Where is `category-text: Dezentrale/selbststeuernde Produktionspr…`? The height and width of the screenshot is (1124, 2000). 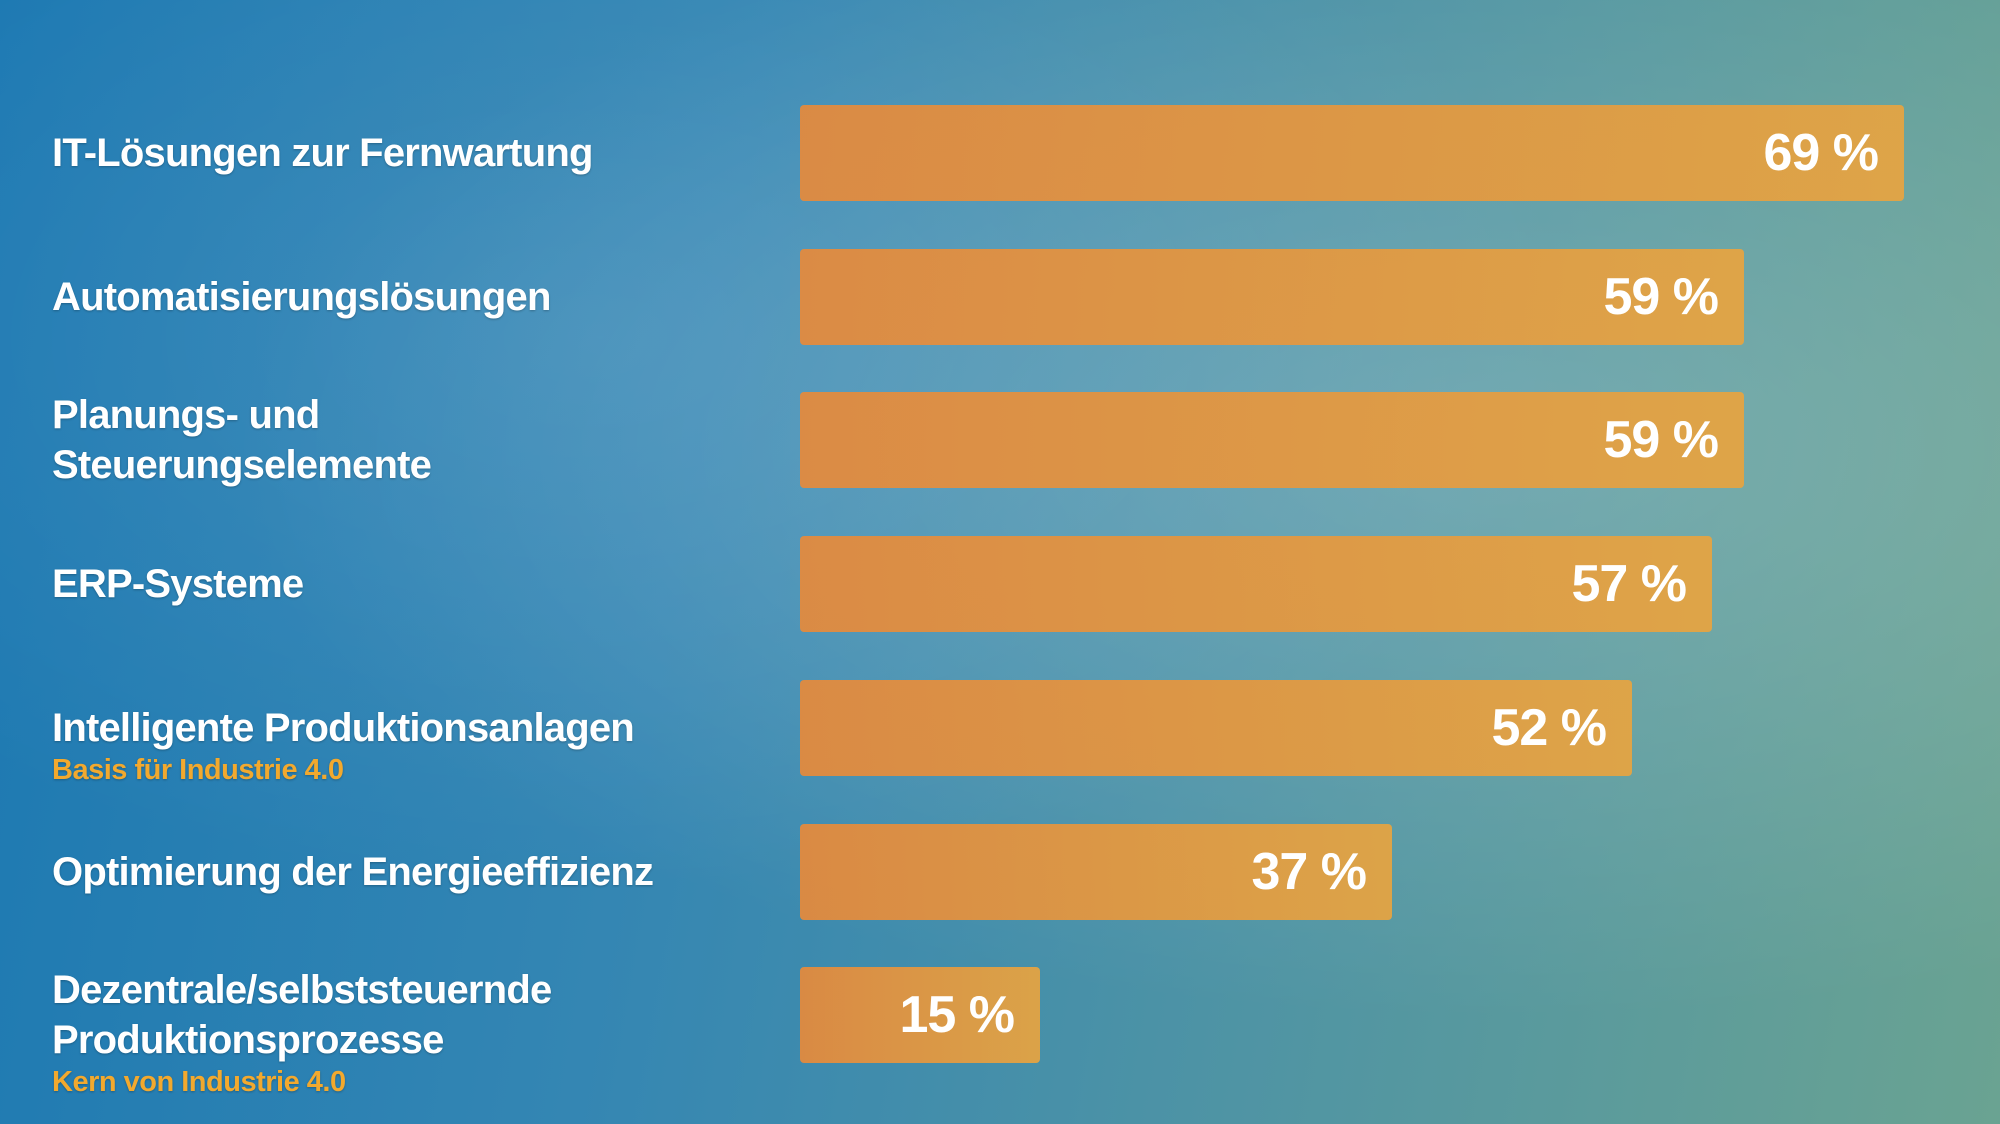 category-text: Dezentrale/selbststeuernde Produktionspr… is located at coordinates (302, 1015).